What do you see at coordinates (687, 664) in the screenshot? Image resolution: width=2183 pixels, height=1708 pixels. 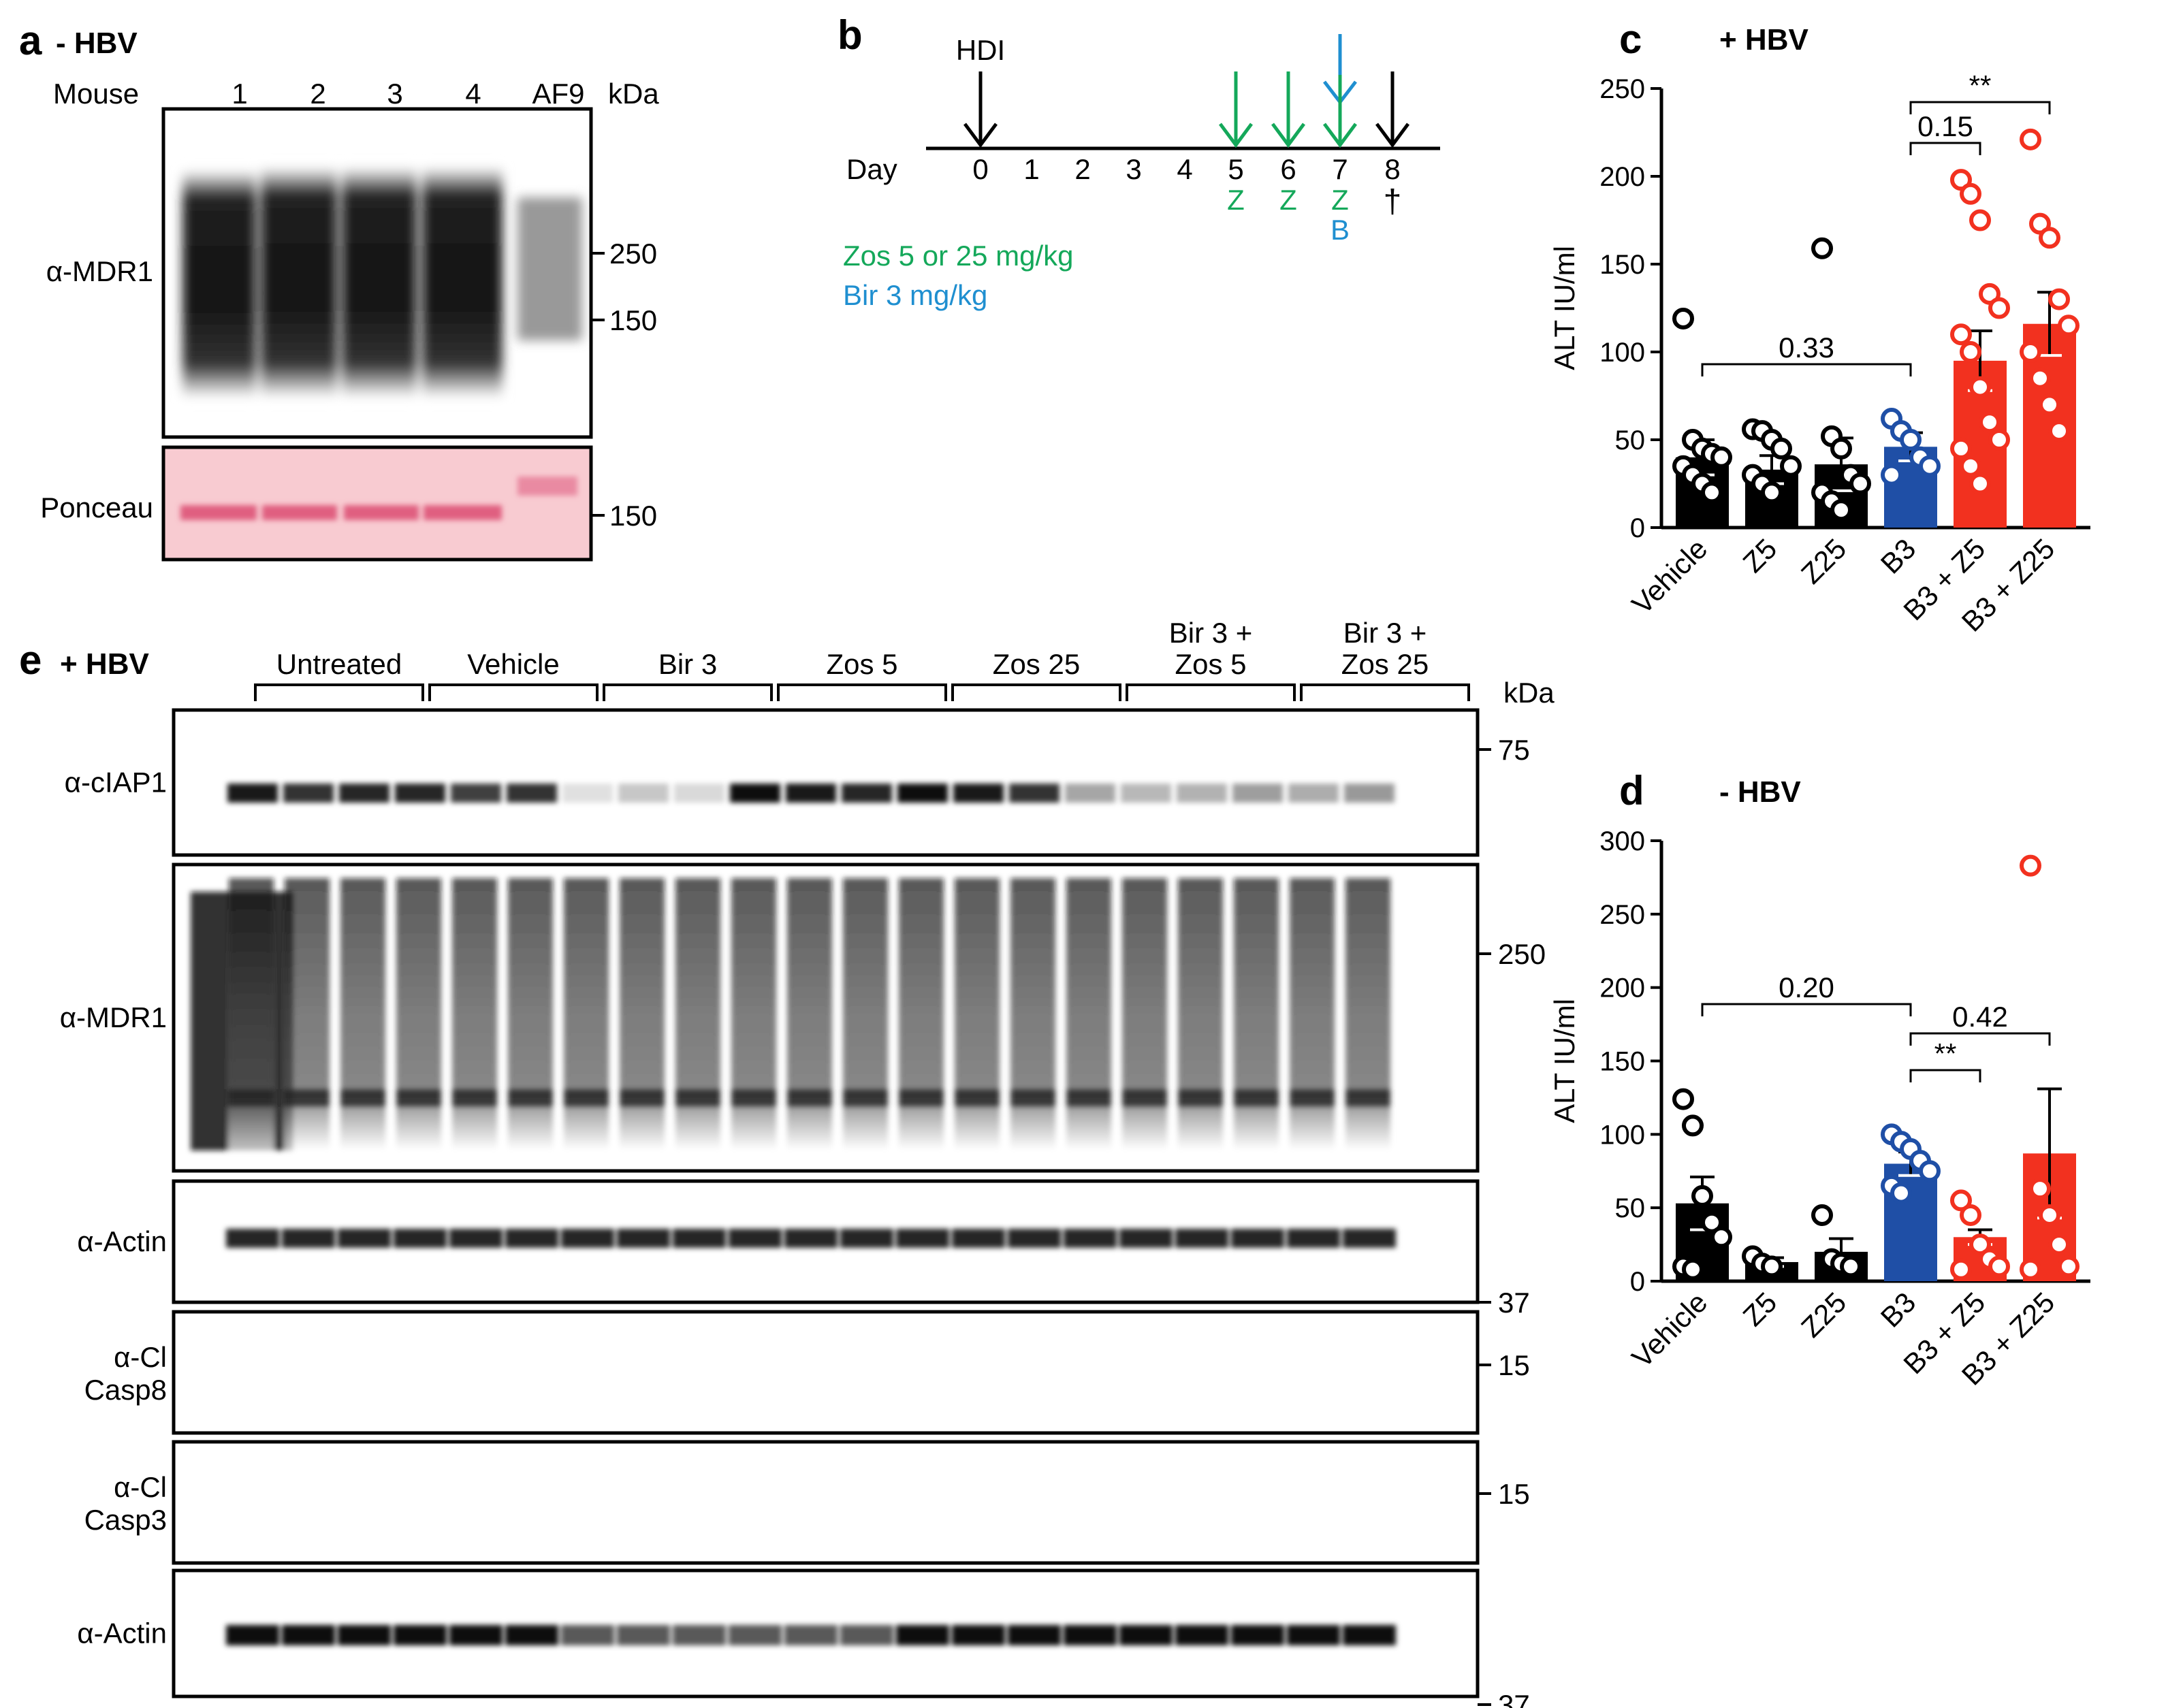 I see `group-label: Bir 3` at bounding box center [687, 664].